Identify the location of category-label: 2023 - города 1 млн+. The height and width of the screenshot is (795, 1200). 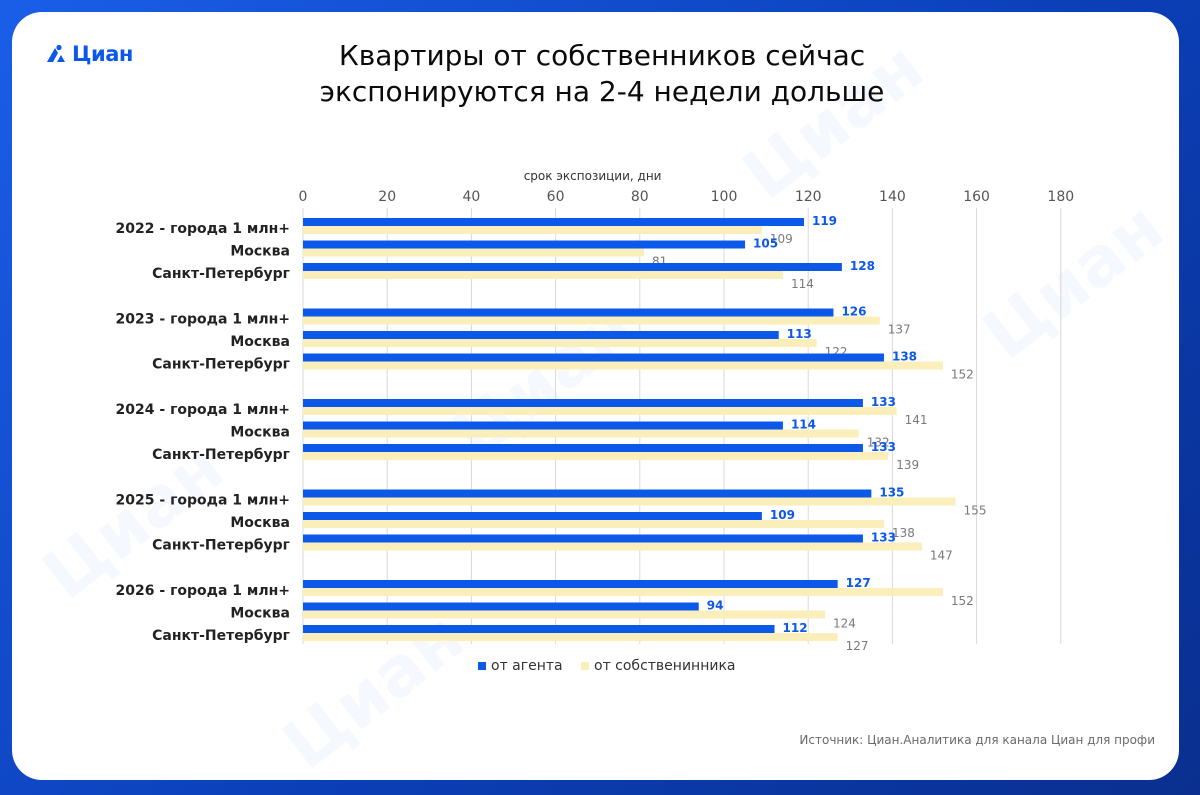
(203, 320).